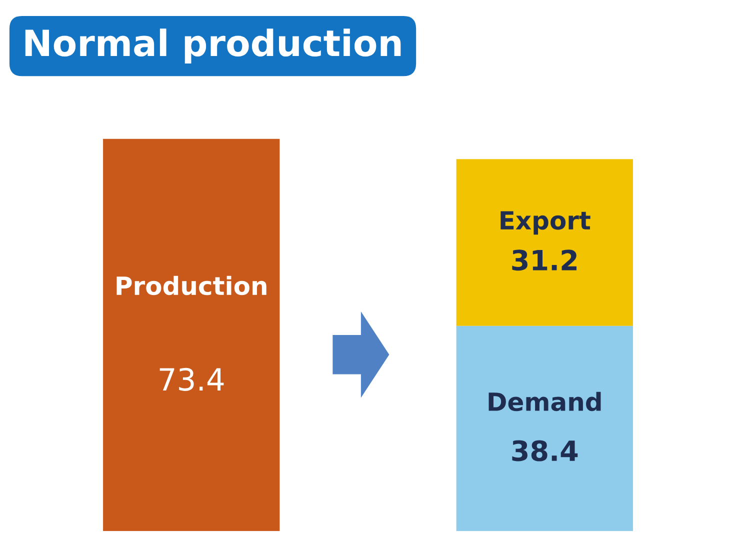 Image resolution: width=736 pixels, height=542 pixels. Describe the element at coordinates (544, 402) in the screenshot. I see `series-label: Demand` at that location.